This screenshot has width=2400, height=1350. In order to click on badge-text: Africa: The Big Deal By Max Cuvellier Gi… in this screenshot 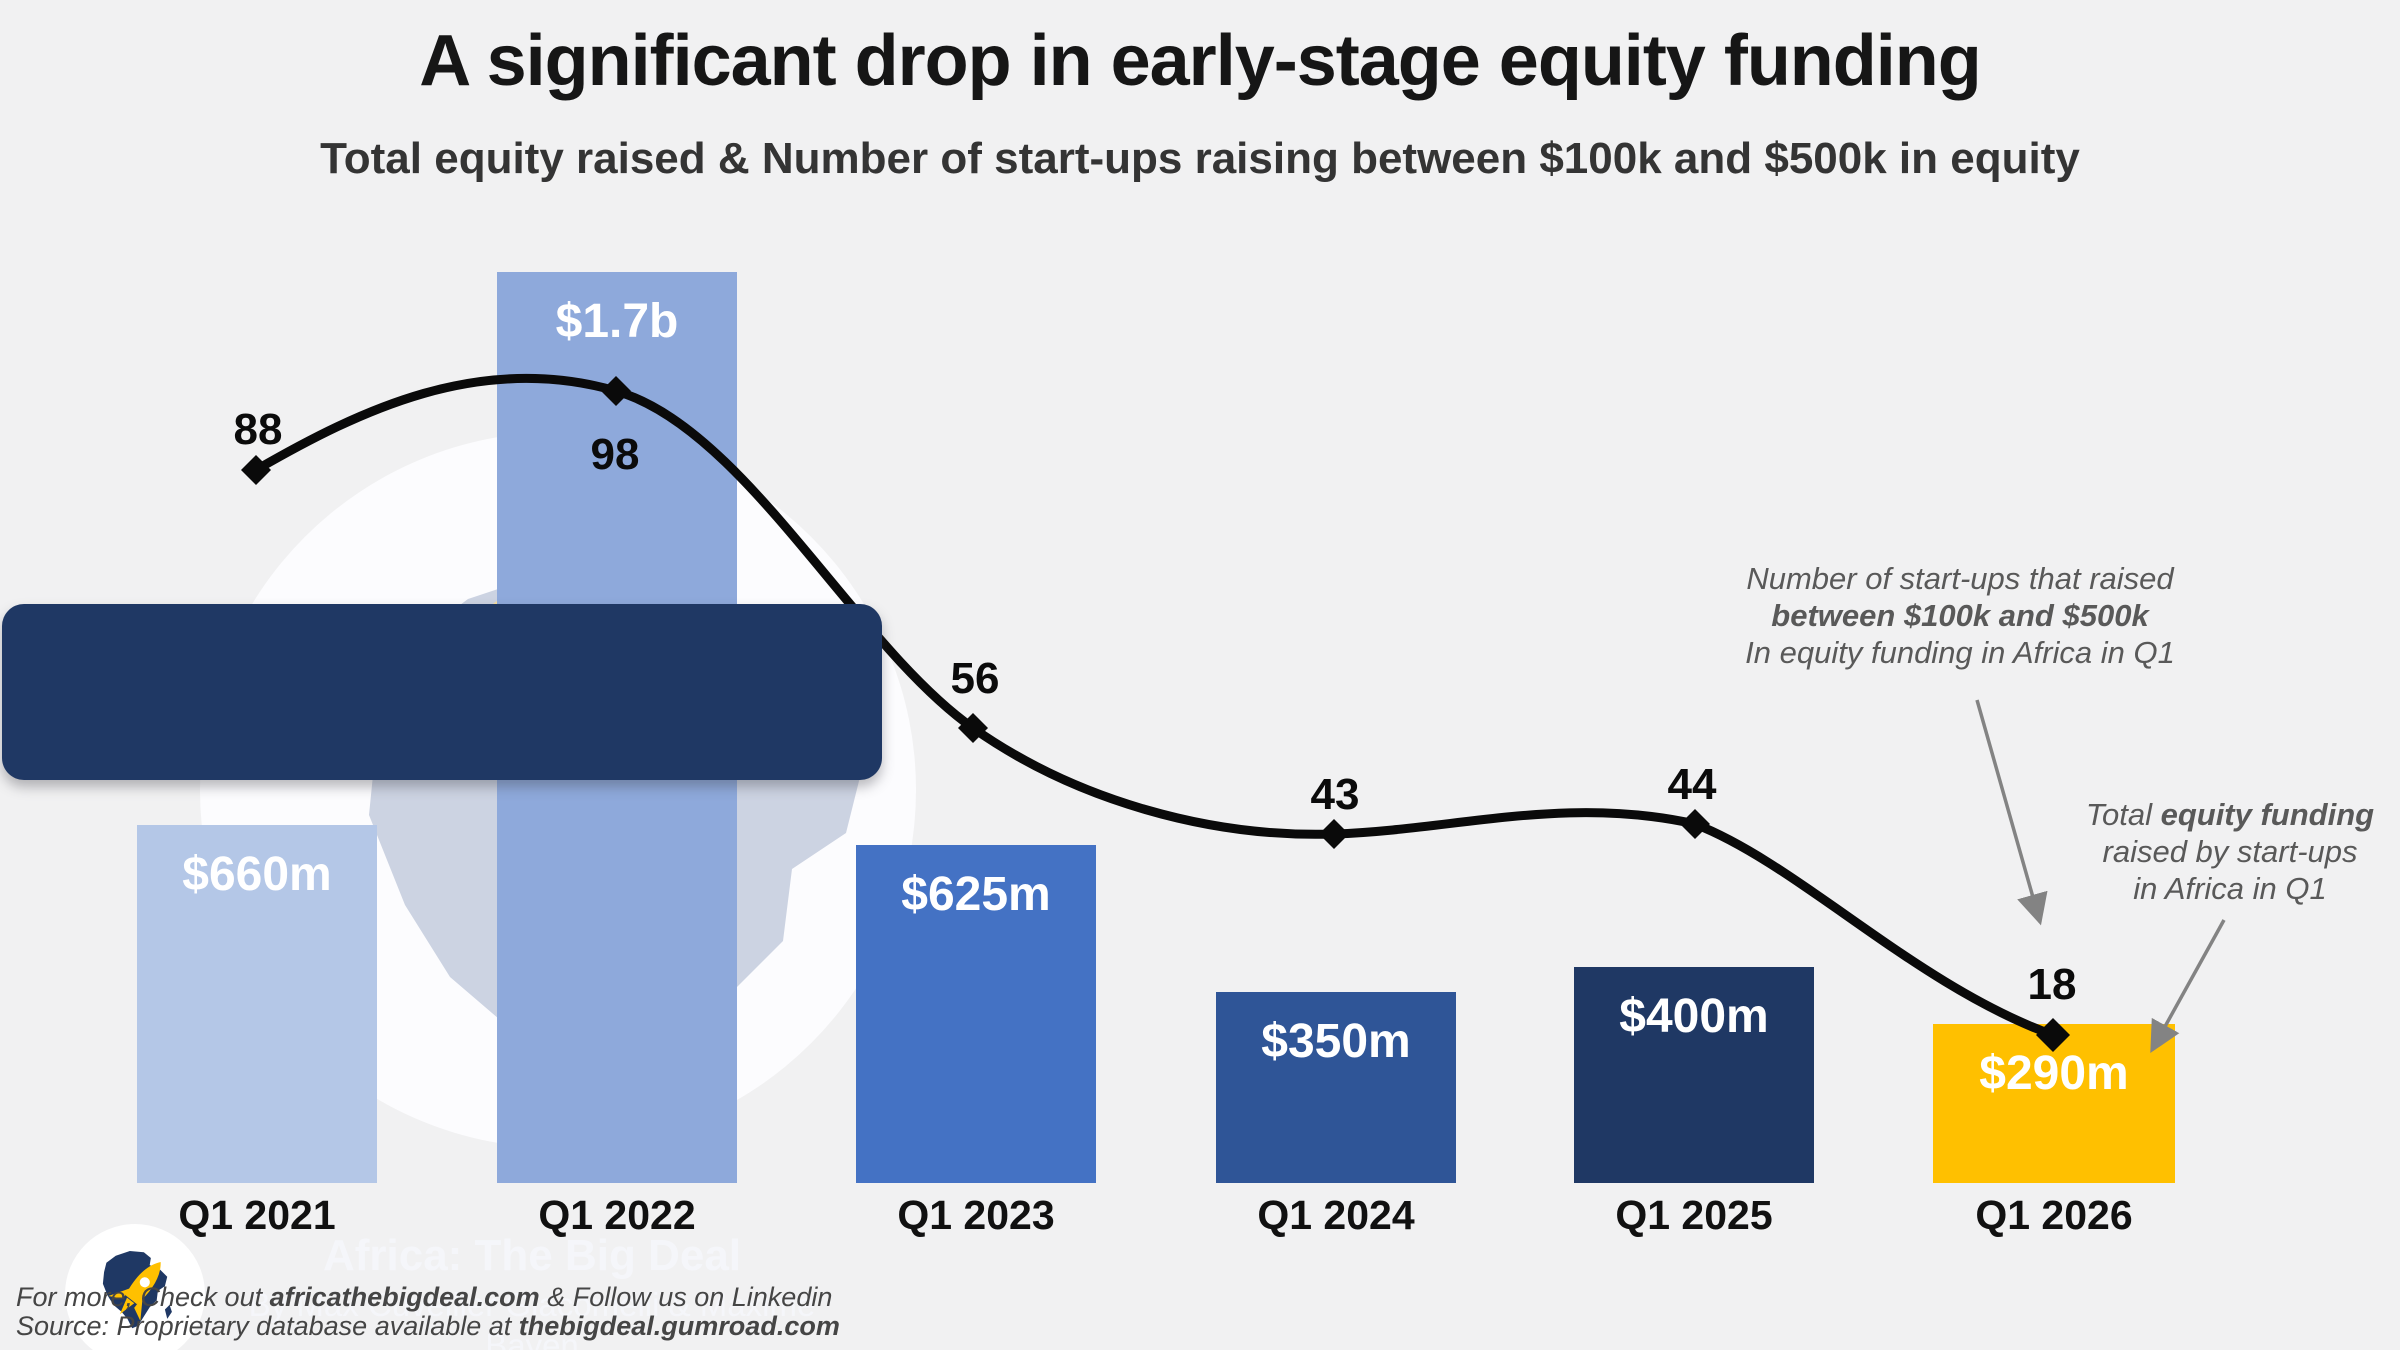, I will do `click(532, 1289)`.